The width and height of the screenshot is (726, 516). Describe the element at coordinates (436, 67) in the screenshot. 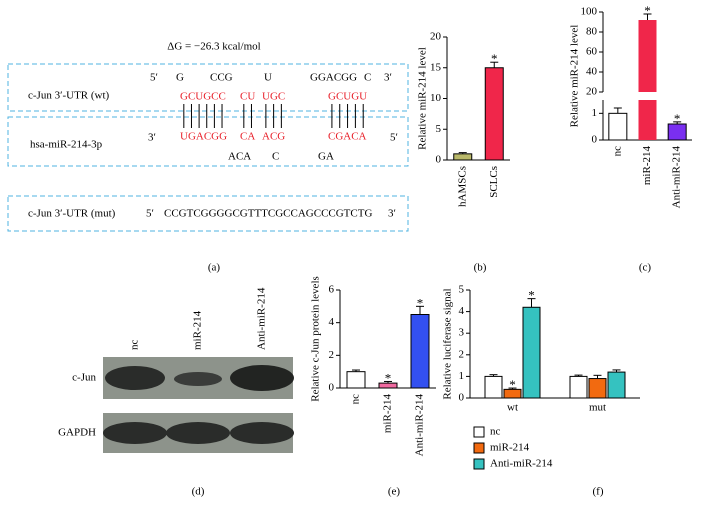

I see `y-tick-label: 15` at that location.